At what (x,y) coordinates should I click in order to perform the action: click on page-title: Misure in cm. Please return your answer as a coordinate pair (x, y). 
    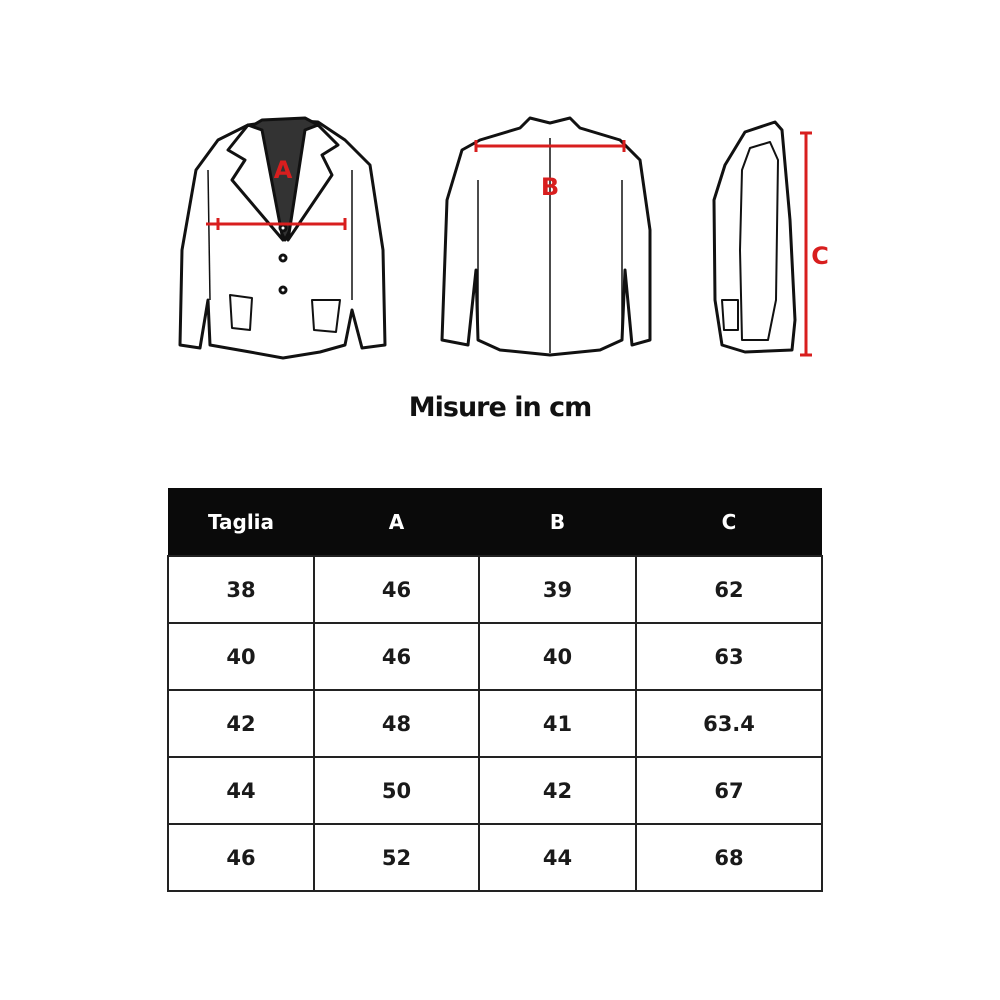
    Looking at the image, I should click on (500, 407).